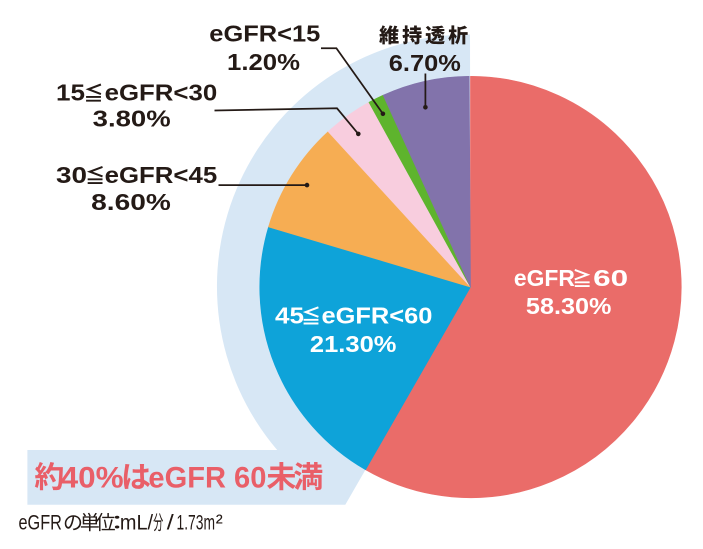 The width and height of the screenshot is (703, 549). What do you see at coordinates (425, 63) in the screenshot?
I see `svg-text: 6.70%` at bounding box center [425, 63].